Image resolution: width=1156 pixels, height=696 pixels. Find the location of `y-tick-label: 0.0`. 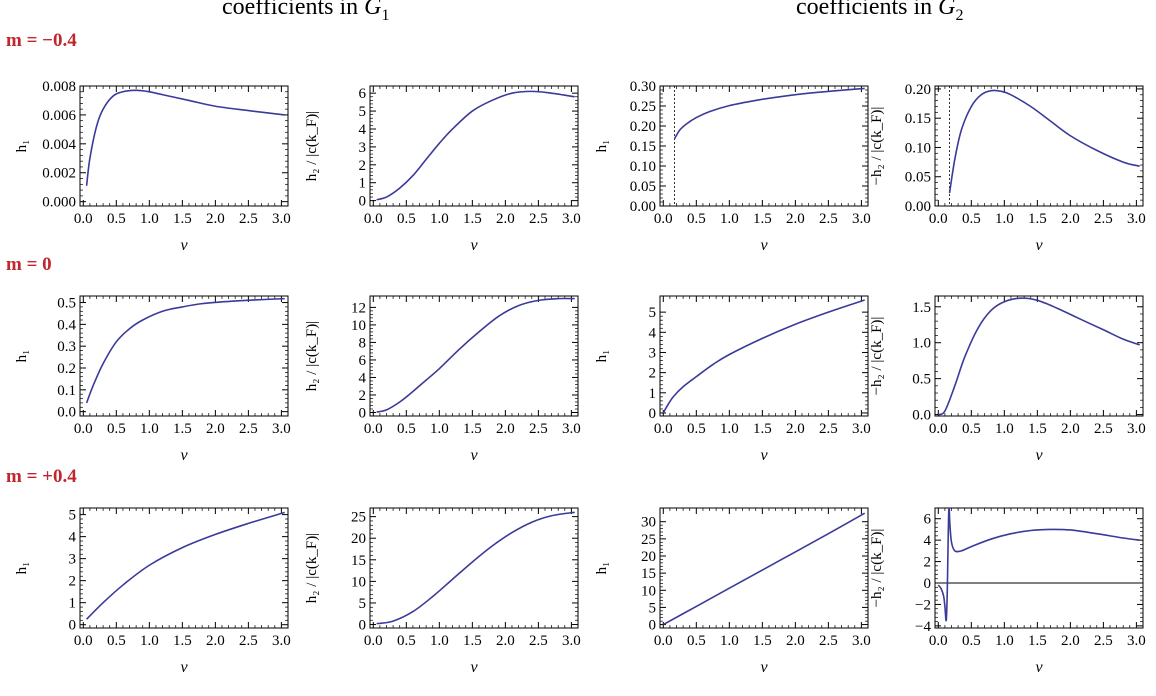

y-tick-label: 0.0 is located at coordinates (921, 416).